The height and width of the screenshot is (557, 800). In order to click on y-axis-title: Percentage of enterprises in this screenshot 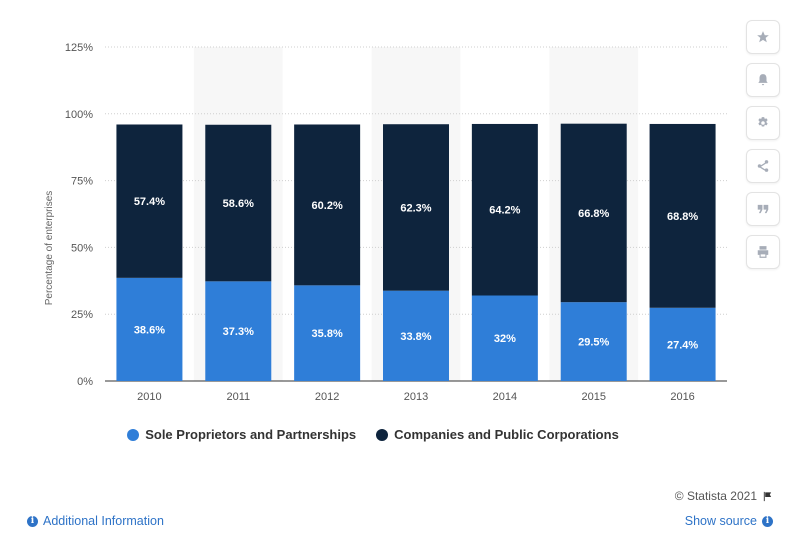, I will do `click(49, 248)`.